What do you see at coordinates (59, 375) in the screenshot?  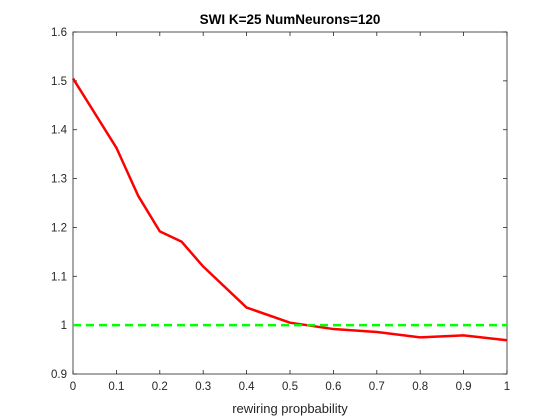 I see `y-tick-label: 0.9` at bounding box center [59, 375].